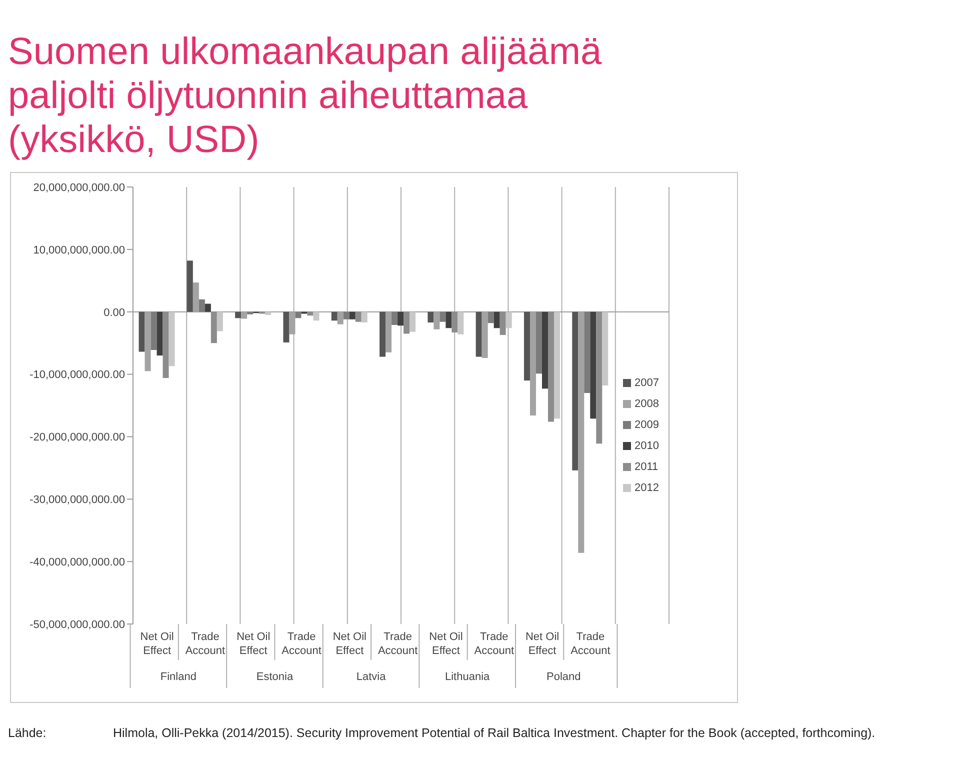 This screenshot has width=959, height=758. Describe the element at coordinates (468, 677) in the screenshot. I see `text: Lithuania` at that location.